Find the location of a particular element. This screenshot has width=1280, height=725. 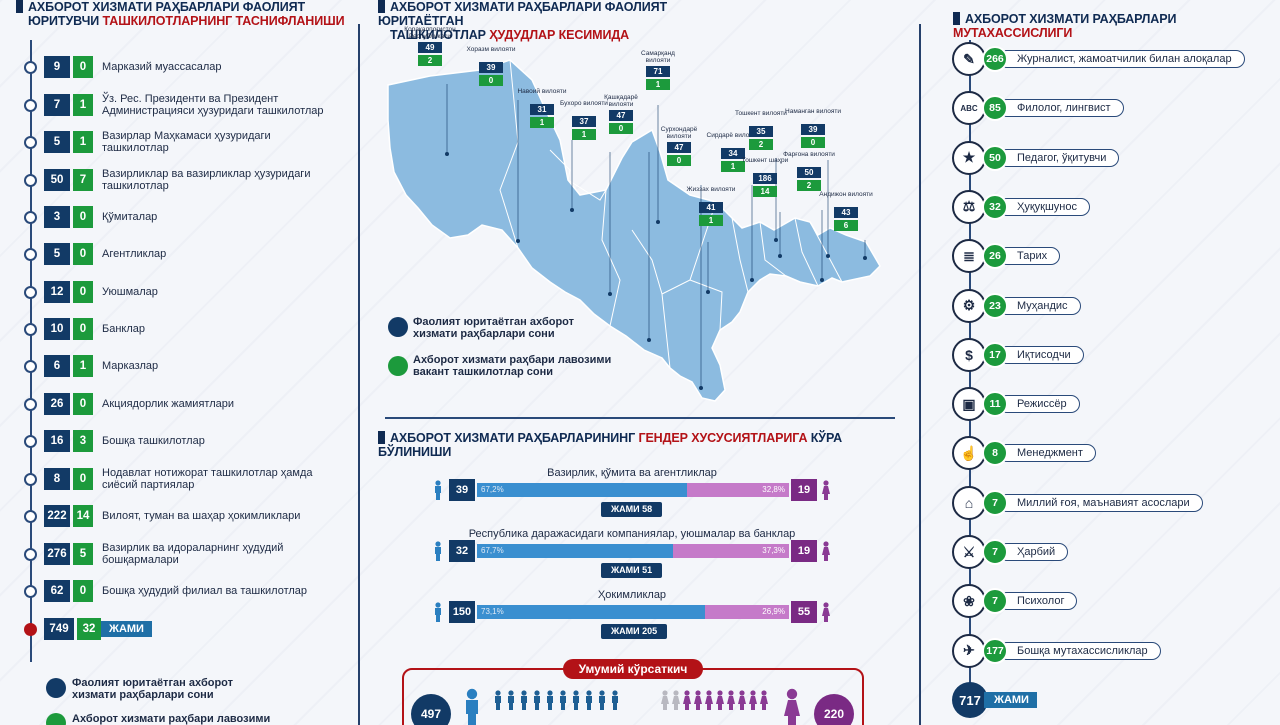

org-vacant-count: 7 is located at coordinates (83, 180).